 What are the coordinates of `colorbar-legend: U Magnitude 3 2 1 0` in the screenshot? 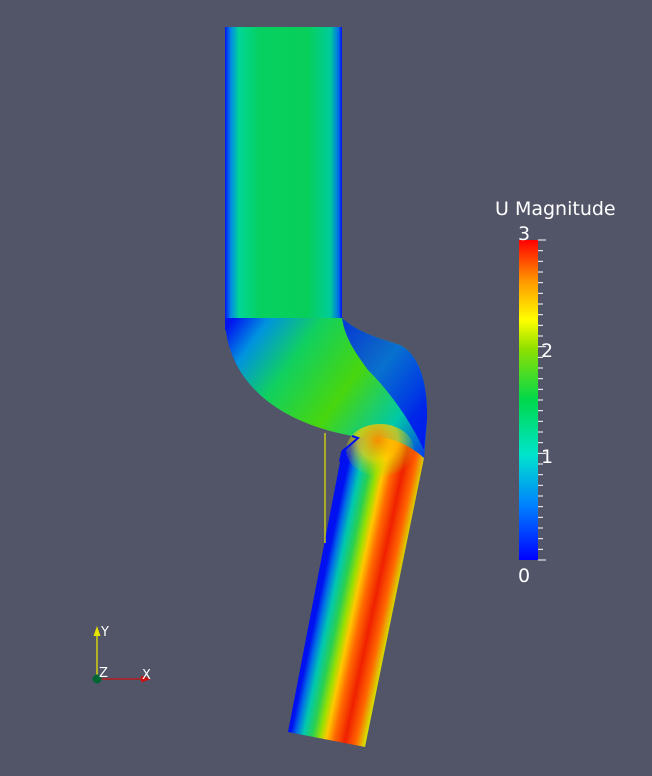 It's located at (555, 392).